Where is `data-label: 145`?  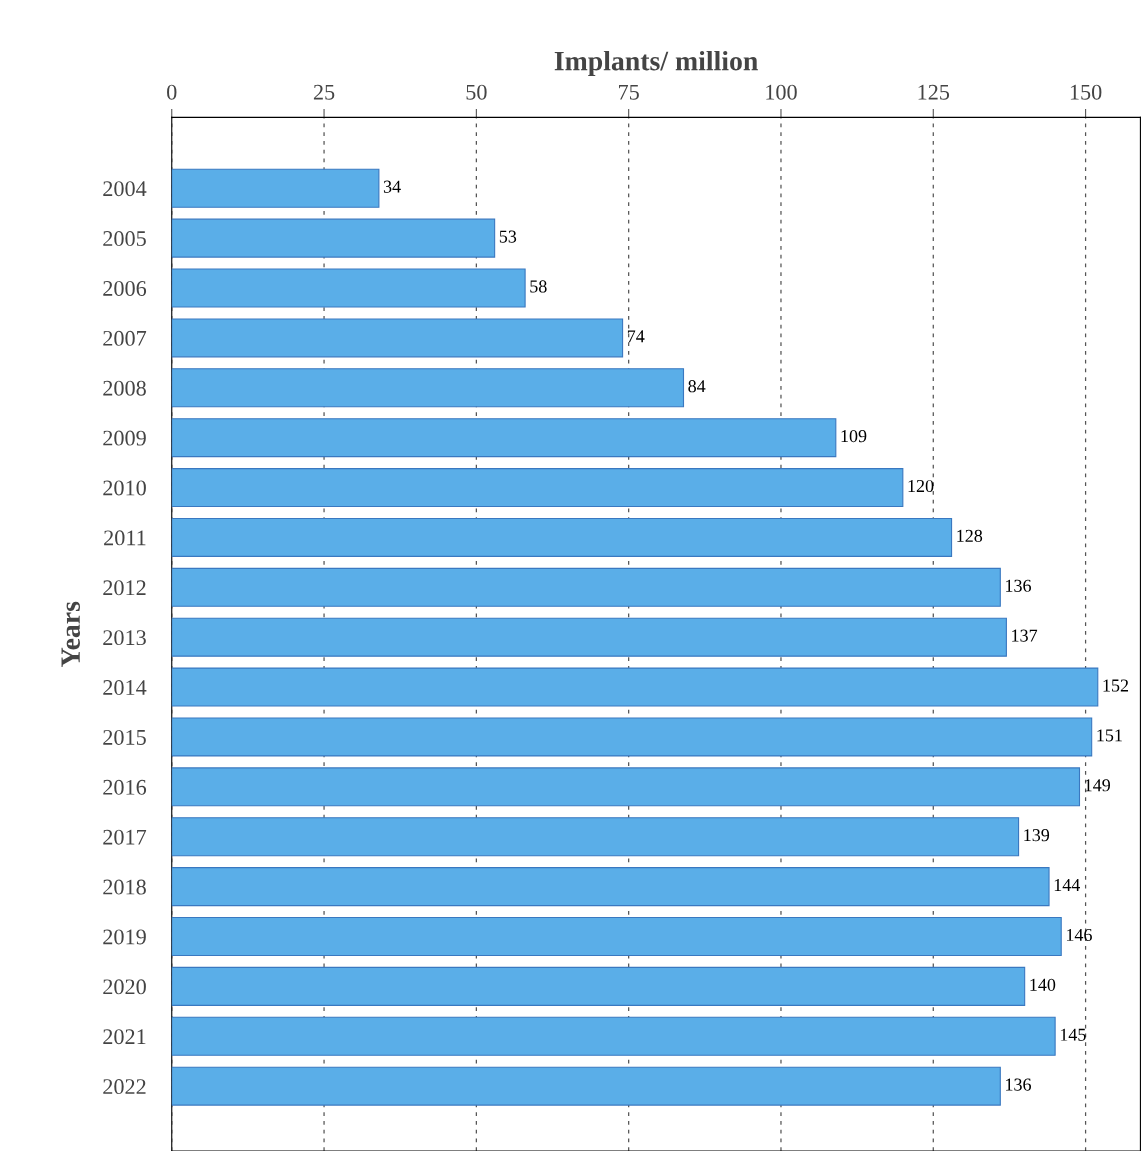 data-label: 145 is located at coordinates (1073, 1034).